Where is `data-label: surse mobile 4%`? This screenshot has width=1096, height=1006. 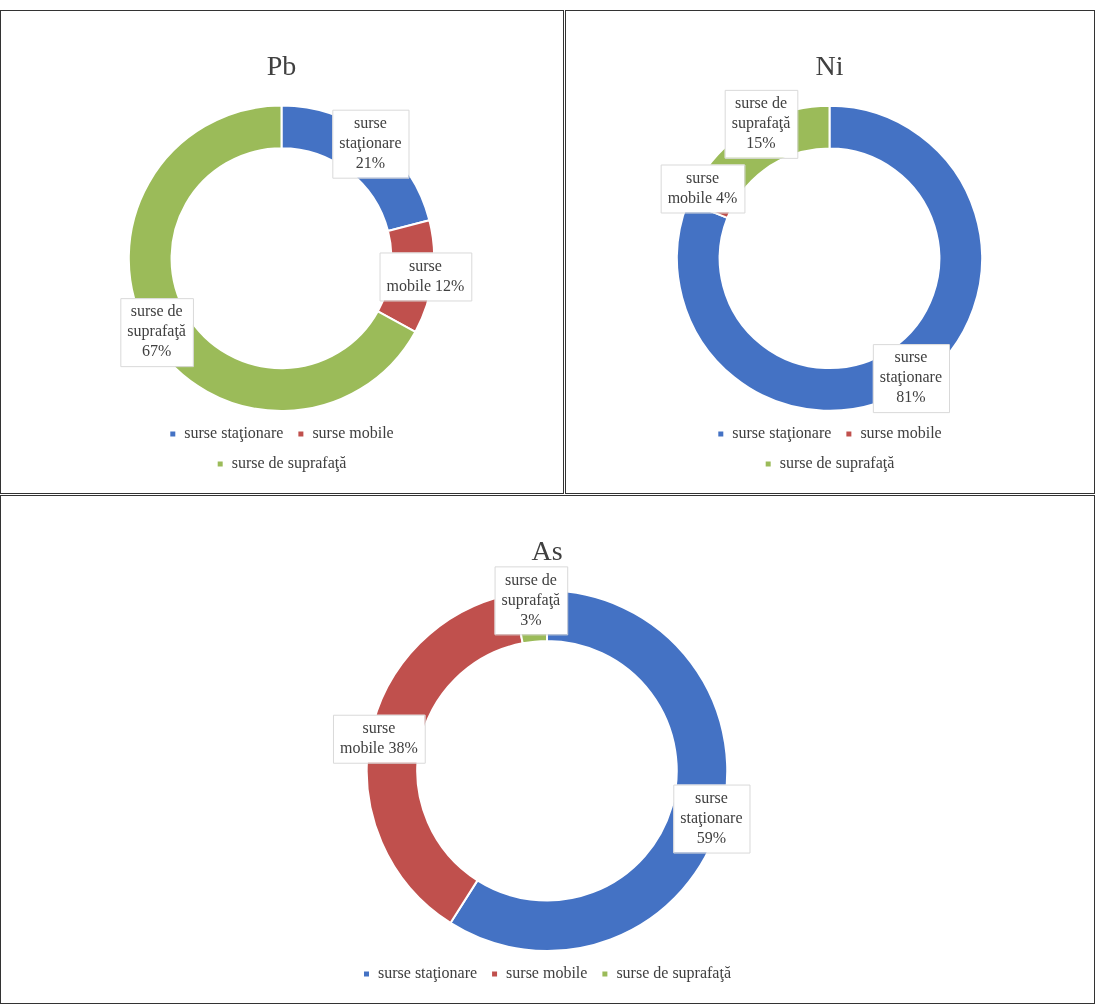 data-label: surse mobile 4% is located at coordinates (702, 187).